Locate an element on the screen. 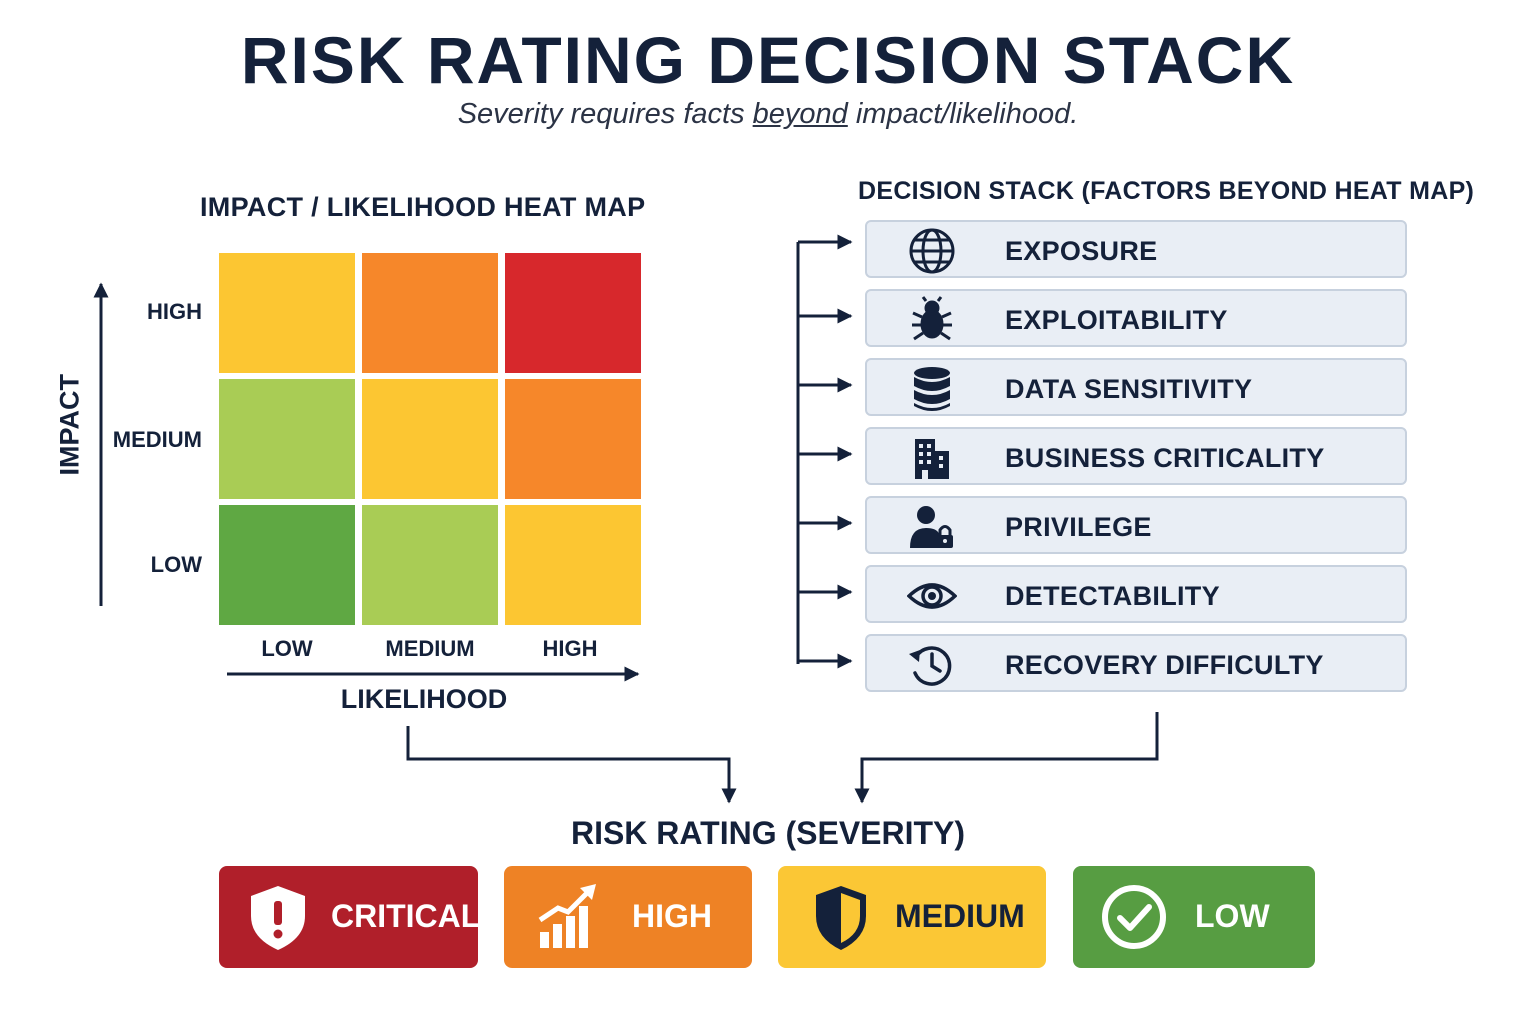 This screenshot has width=1536, height=1024. heat-cell-medium-low is located at coordinates (287, 439).